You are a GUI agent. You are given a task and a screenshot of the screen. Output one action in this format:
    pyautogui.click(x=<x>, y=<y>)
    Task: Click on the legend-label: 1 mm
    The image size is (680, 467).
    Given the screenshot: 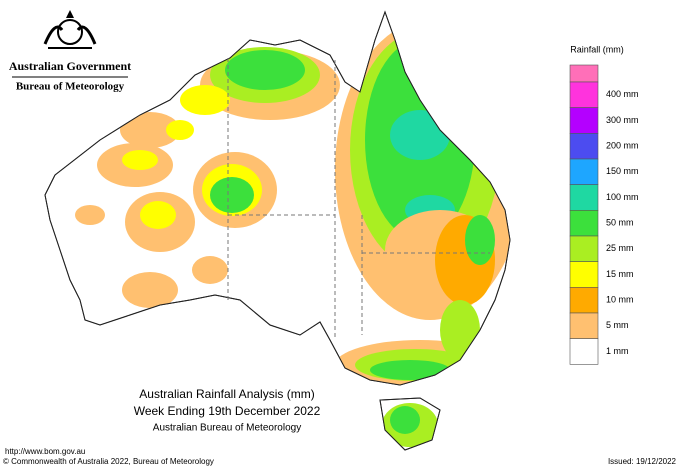 What is the action you would take?
    pyautogui.click(x=617, y=351)
    